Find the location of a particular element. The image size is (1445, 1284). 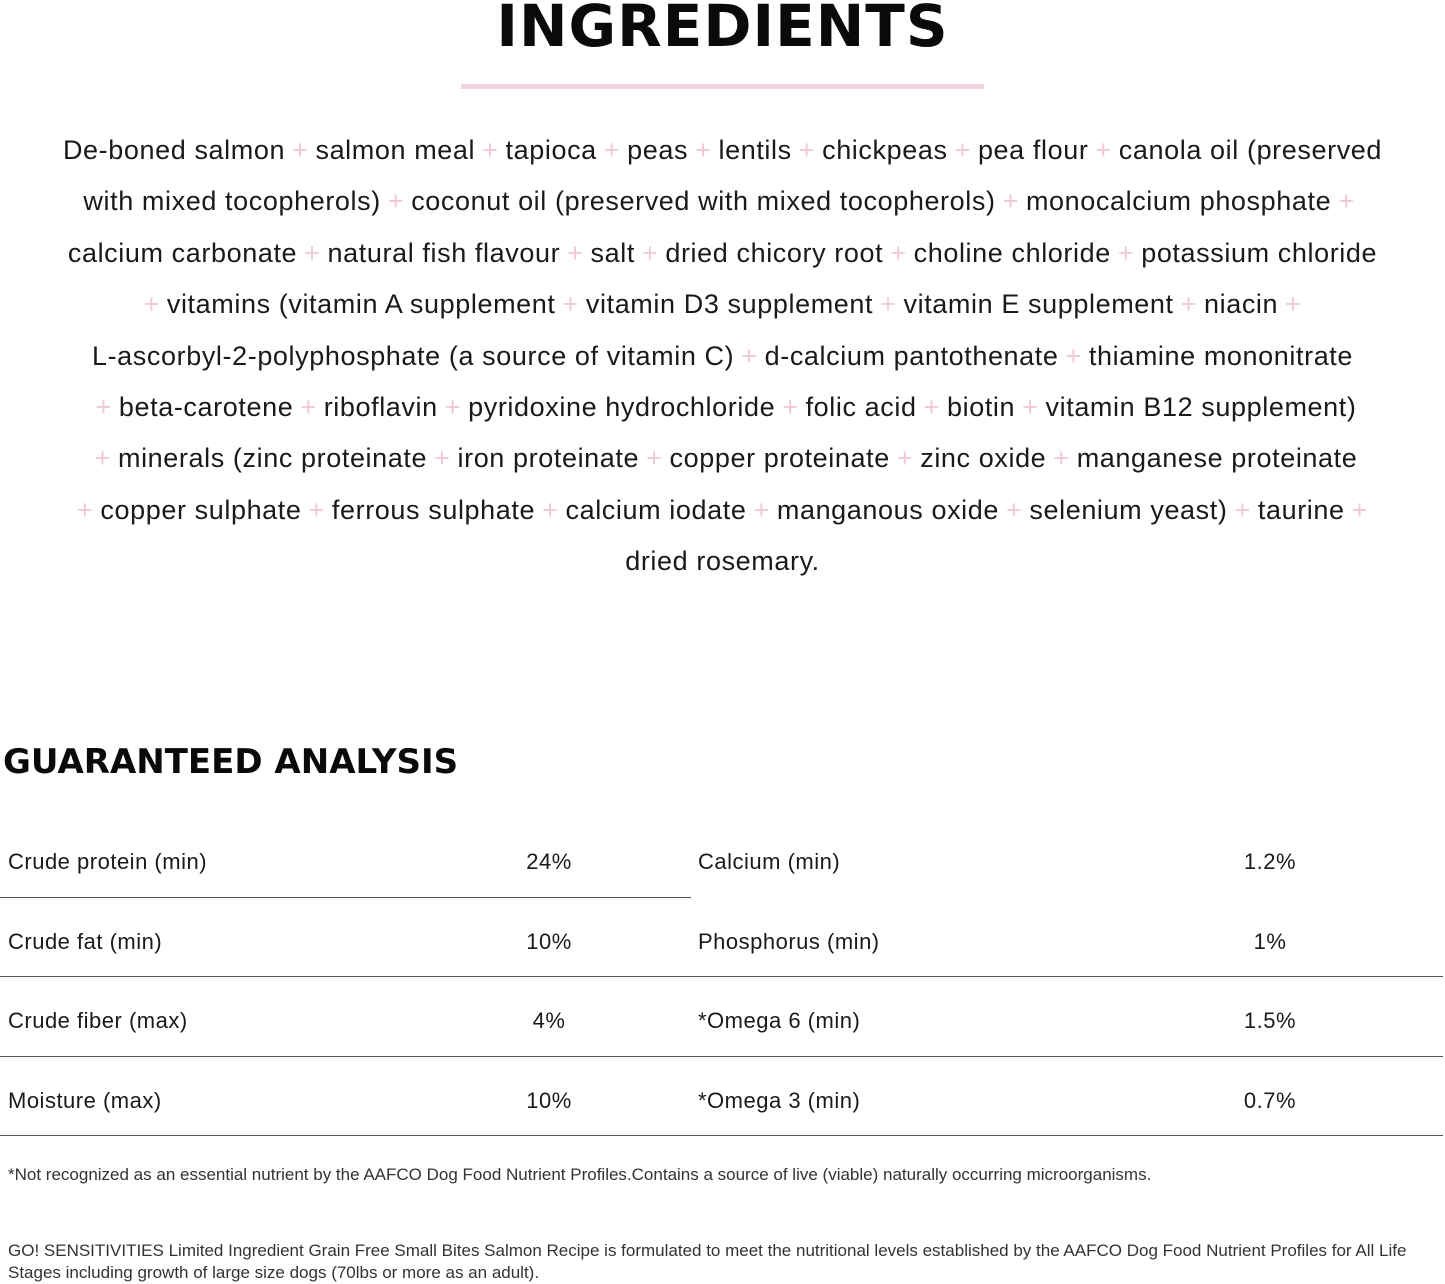

ingredient: beta-carotene is located at coordinates (206, 406).